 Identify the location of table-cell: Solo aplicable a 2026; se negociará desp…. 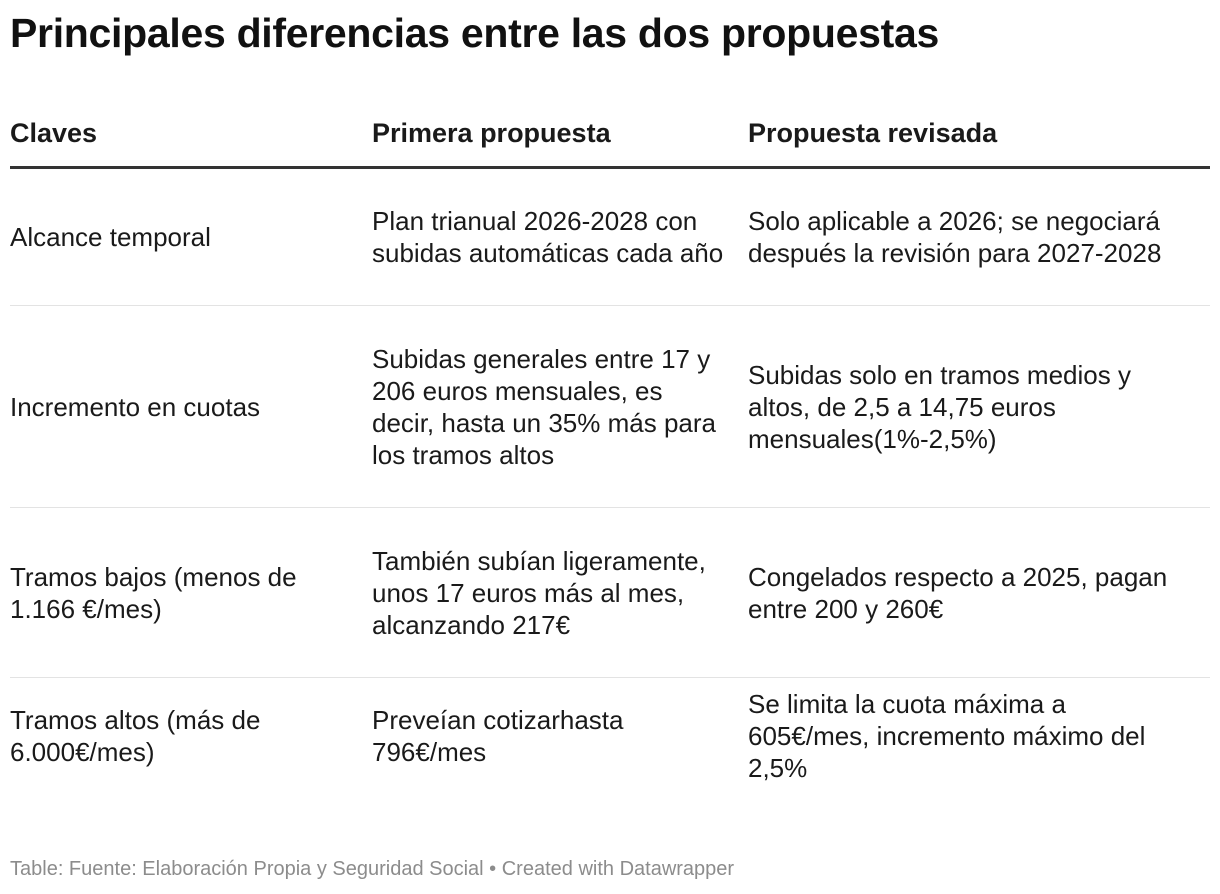
(979, 236).